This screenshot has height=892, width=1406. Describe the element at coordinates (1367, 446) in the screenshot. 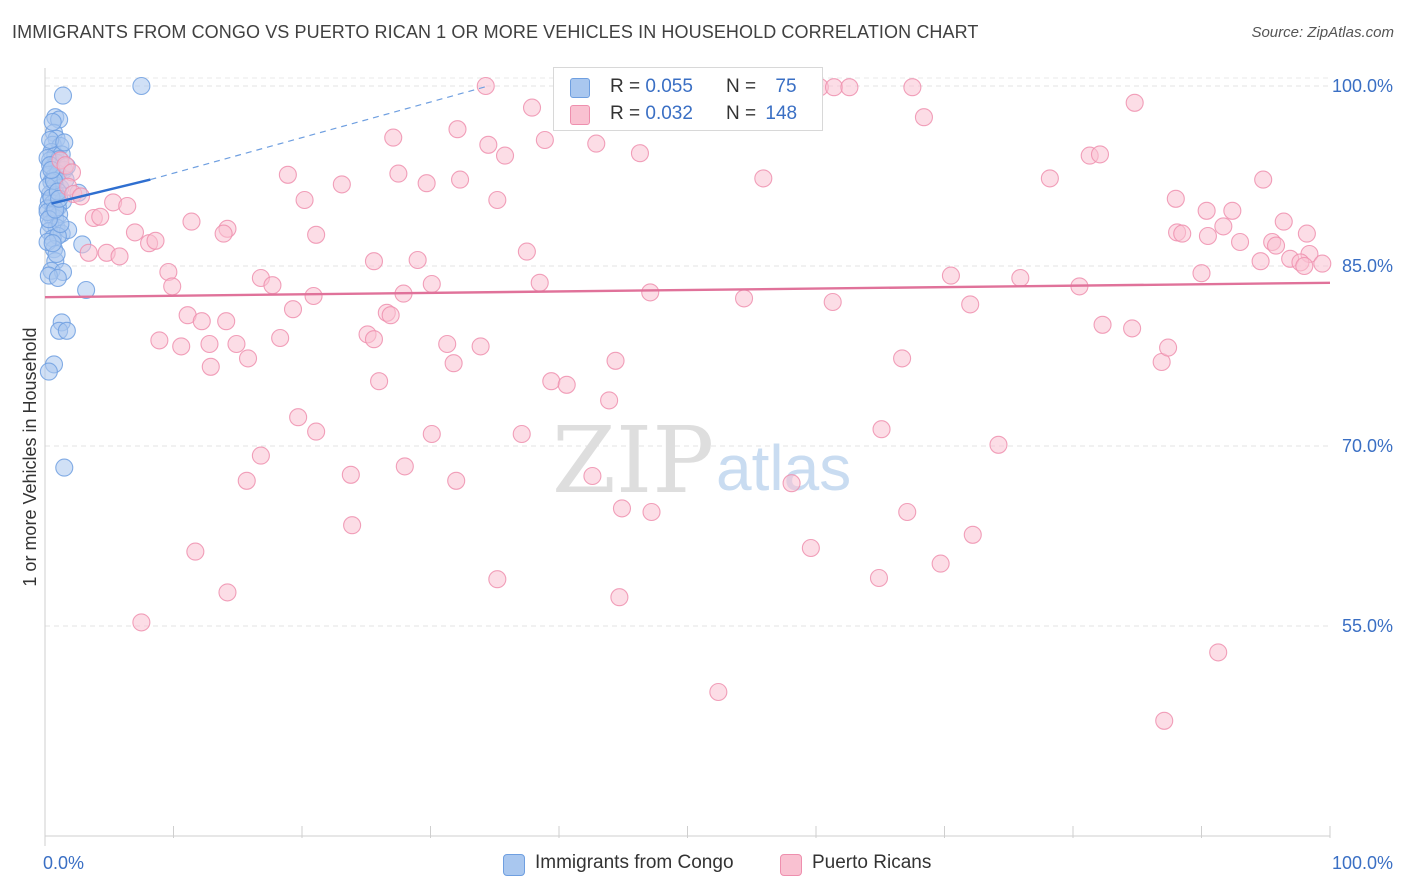

I see `y-tick-label: 70.0%` at that location.